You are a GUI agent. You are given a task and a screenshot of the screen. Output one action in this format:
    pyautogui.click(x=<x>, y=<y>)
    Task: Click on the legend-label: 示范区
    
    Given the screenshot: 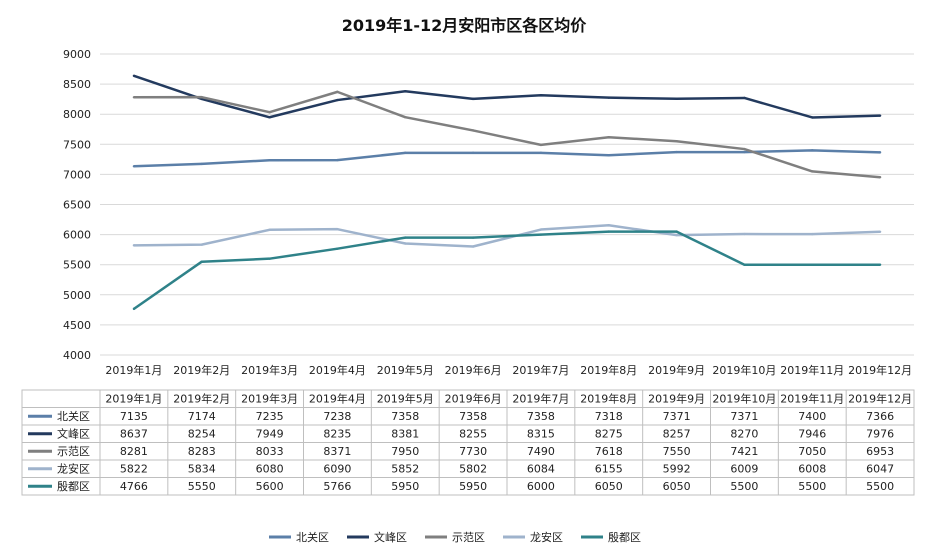 What is the action you would take?
    pyautogui.click(x=468, y=537)
    